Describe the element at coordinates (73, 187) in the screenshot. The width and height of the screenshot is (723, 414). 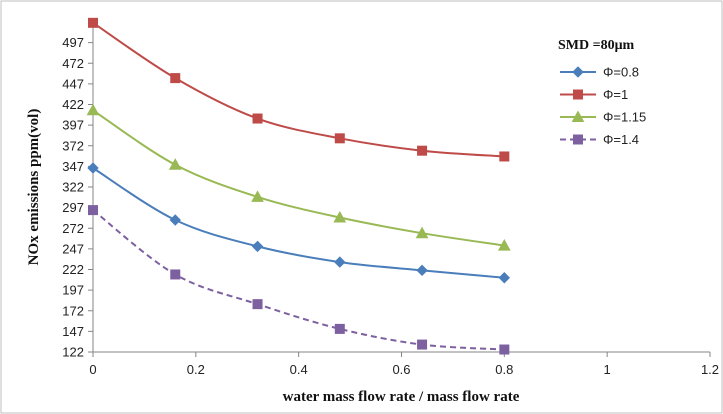
I see `y-tick-label: 322` at that location.